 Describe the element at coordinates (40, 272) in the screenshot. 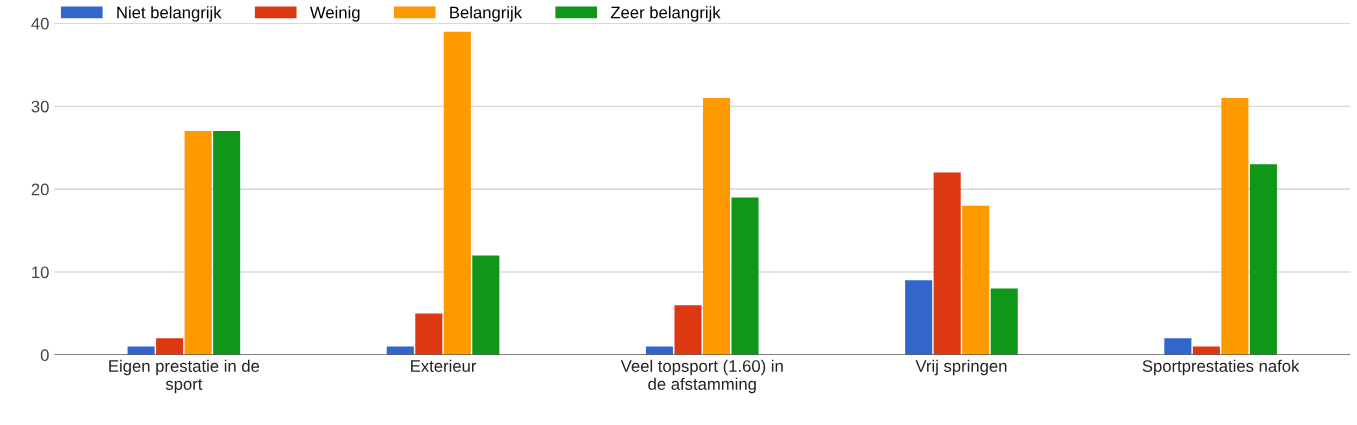

I see `y-tick-label: 10` at that location.